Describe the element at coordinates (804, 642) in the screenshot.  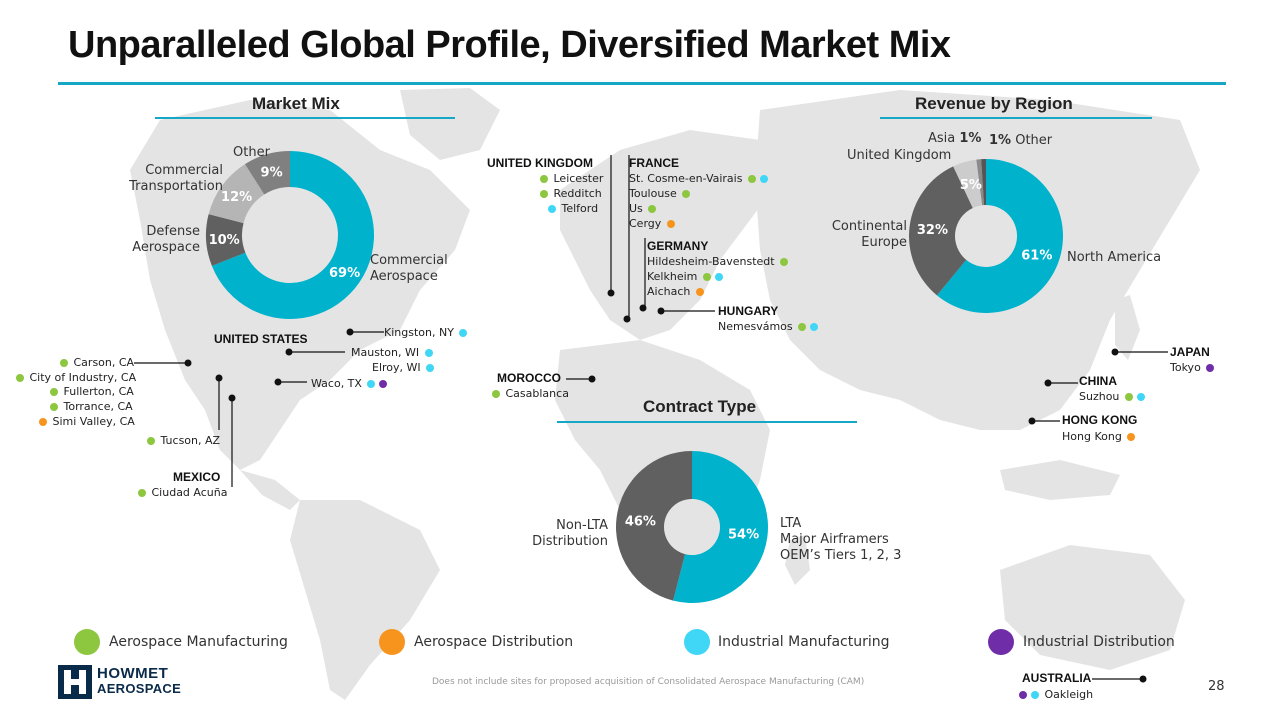
I see `legend-label-industrial-manufacturing: Industrial Manufacturing` at that location.